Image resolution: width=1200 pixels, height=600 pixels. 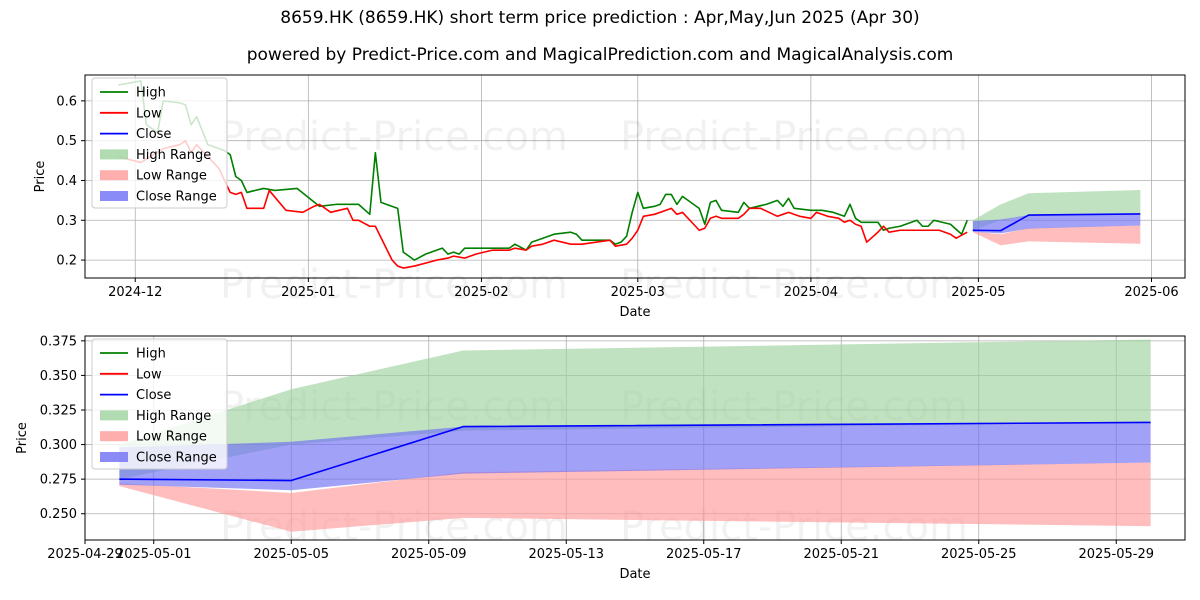 I want to click on x-tick-label: 2025-05-21, so click(x=841, y=554).